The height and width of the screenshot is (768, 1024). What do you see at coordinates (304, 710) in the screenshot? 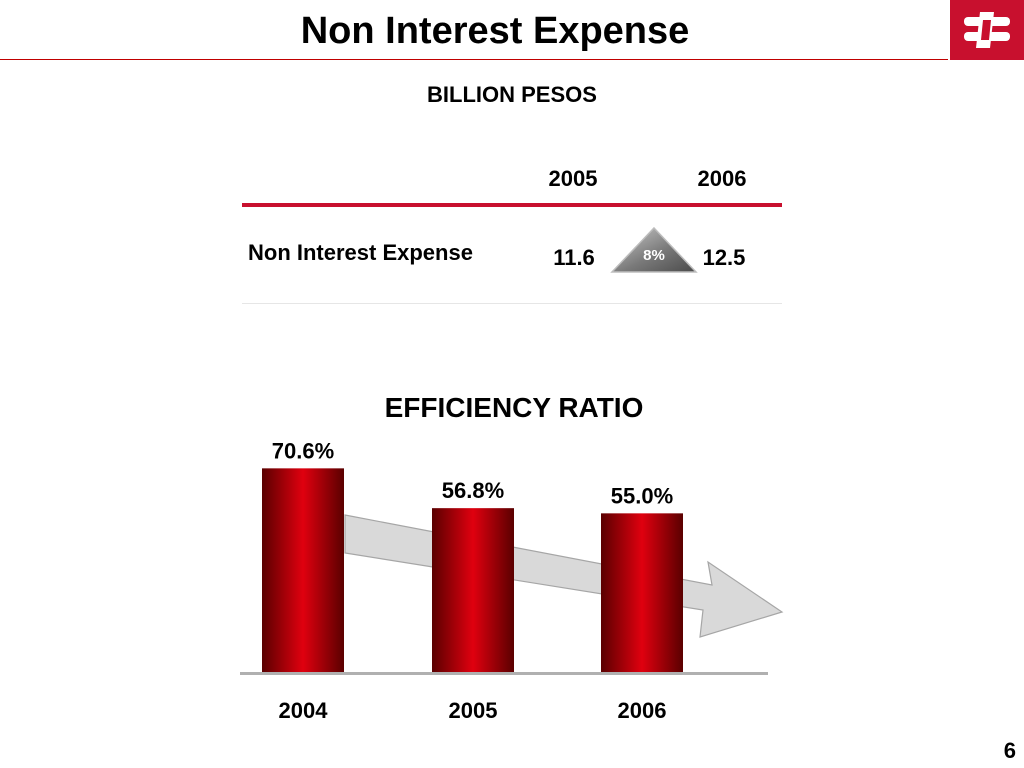
I see `x-tick-label: 2004` at bounding box center [304, 710].